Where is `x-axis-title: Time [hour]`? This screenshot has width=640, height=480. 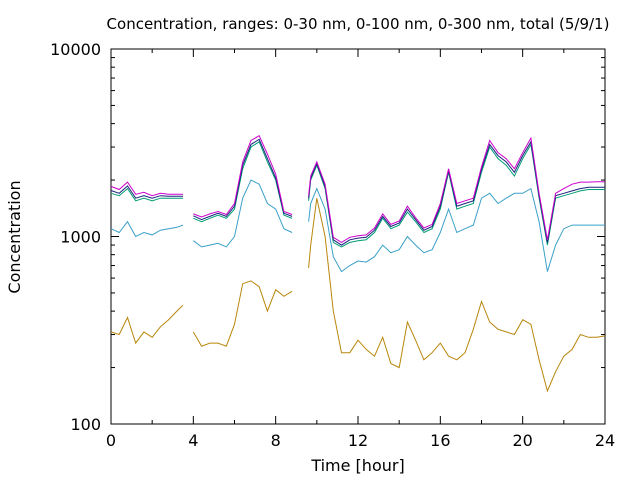 x-axis-title: Time [hour] is located at coordinates (357, 465).